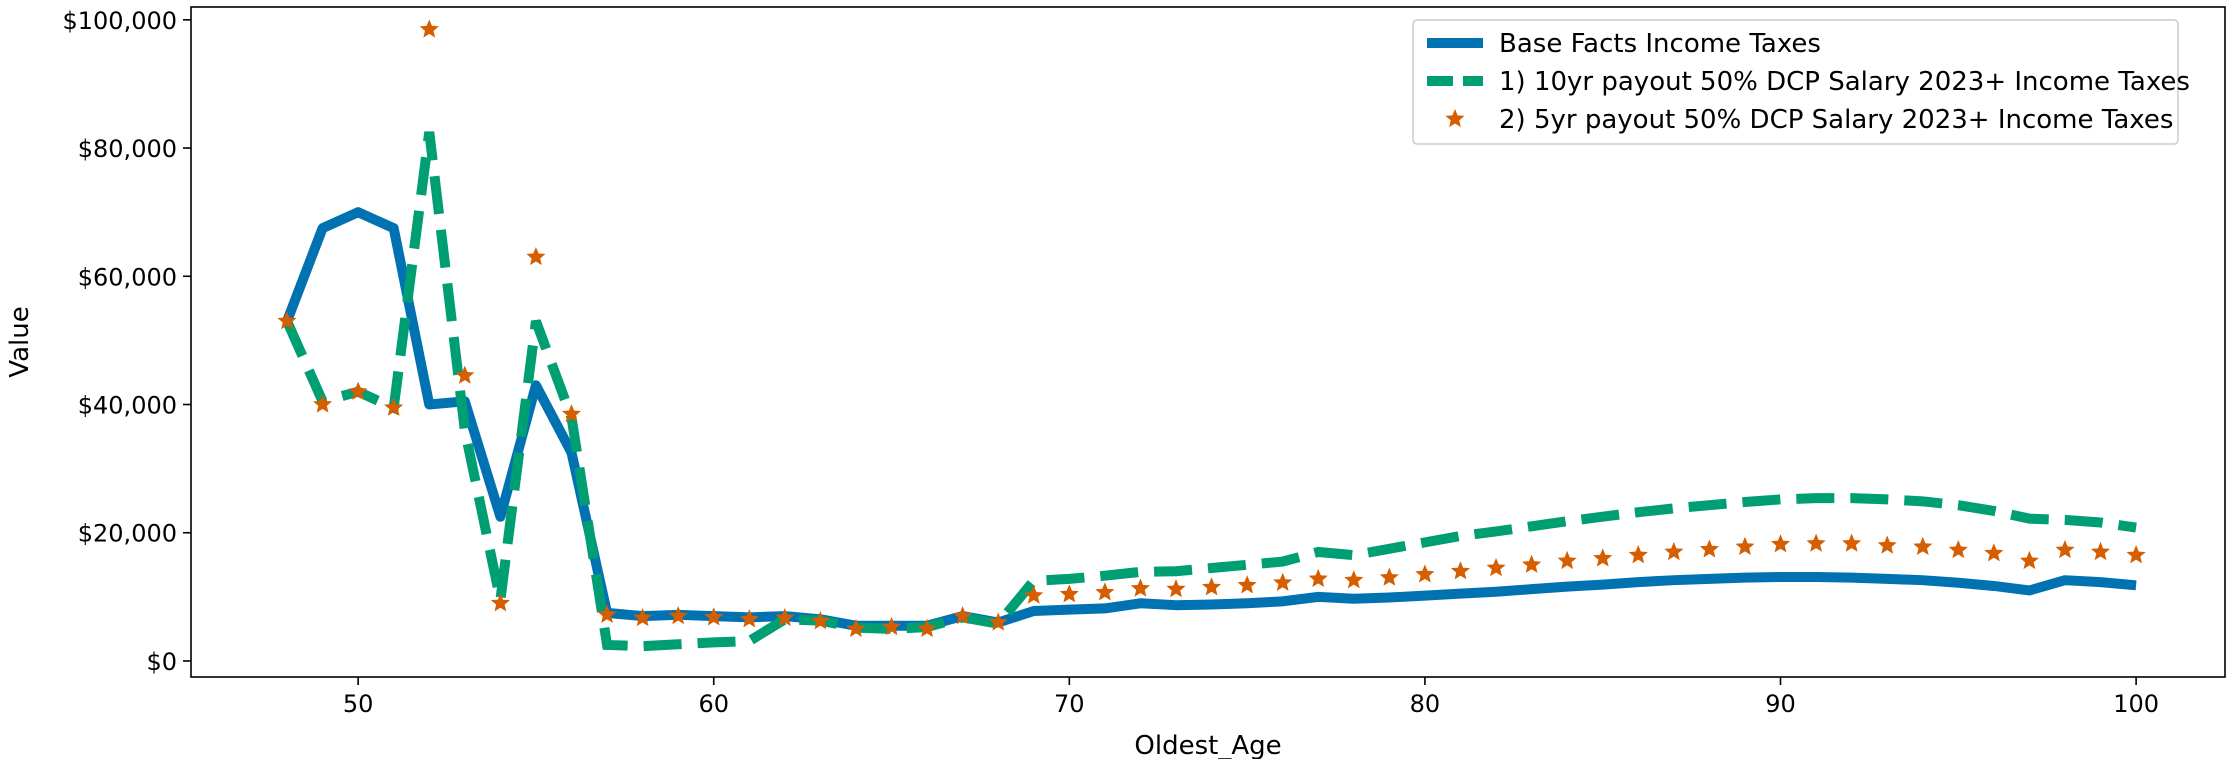 This screenshot has width=2229, height=759. Describe the element at coordinates (127, 406) in the screenshot. I see `y-tick-label: $40,000` at that location.